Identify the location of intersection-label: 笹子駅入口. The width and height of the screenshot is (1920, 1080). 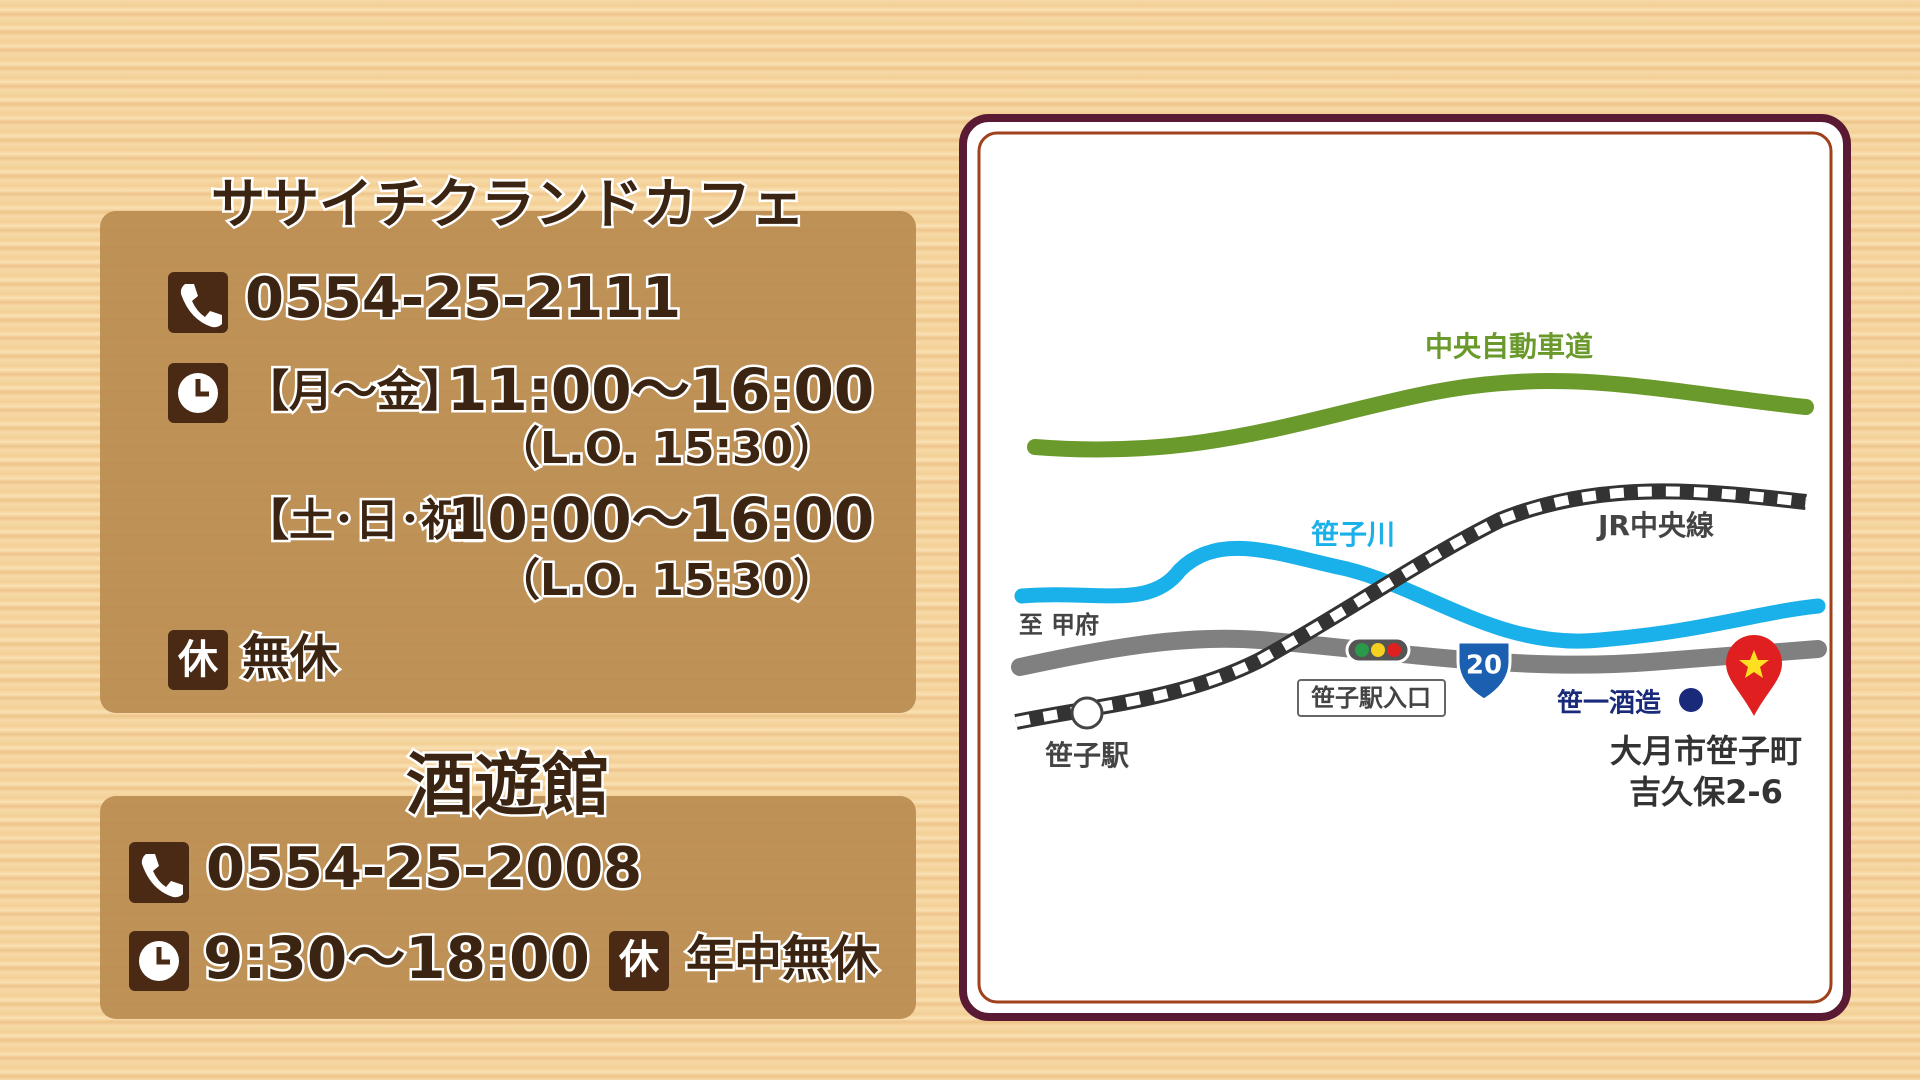
(1371, 698).